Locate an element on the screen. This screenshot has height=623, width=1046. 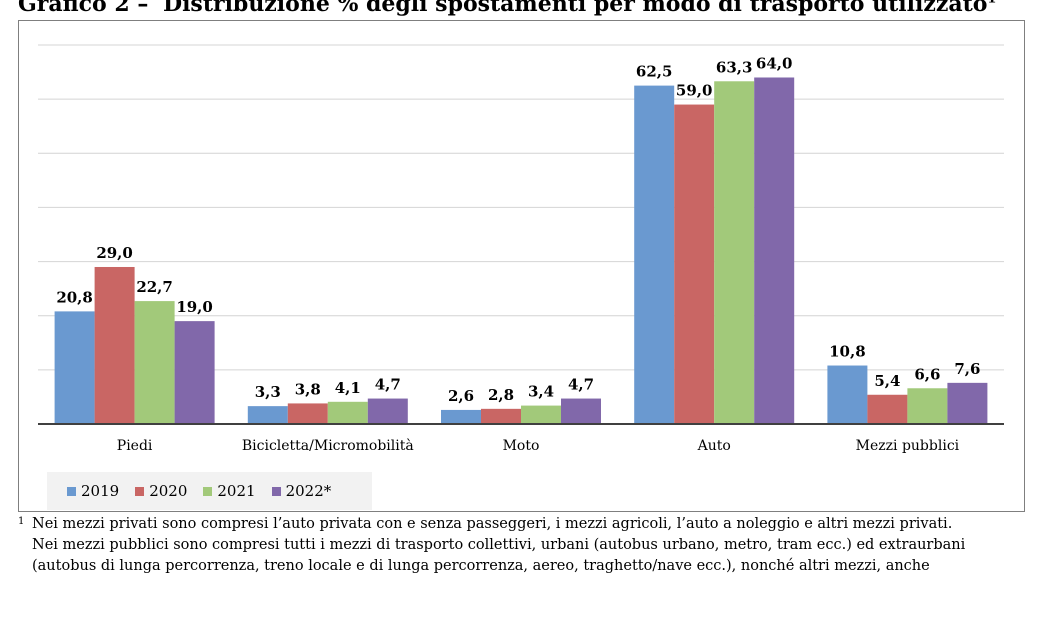
data-label: 64,0 is located at coordinates (774, 63).